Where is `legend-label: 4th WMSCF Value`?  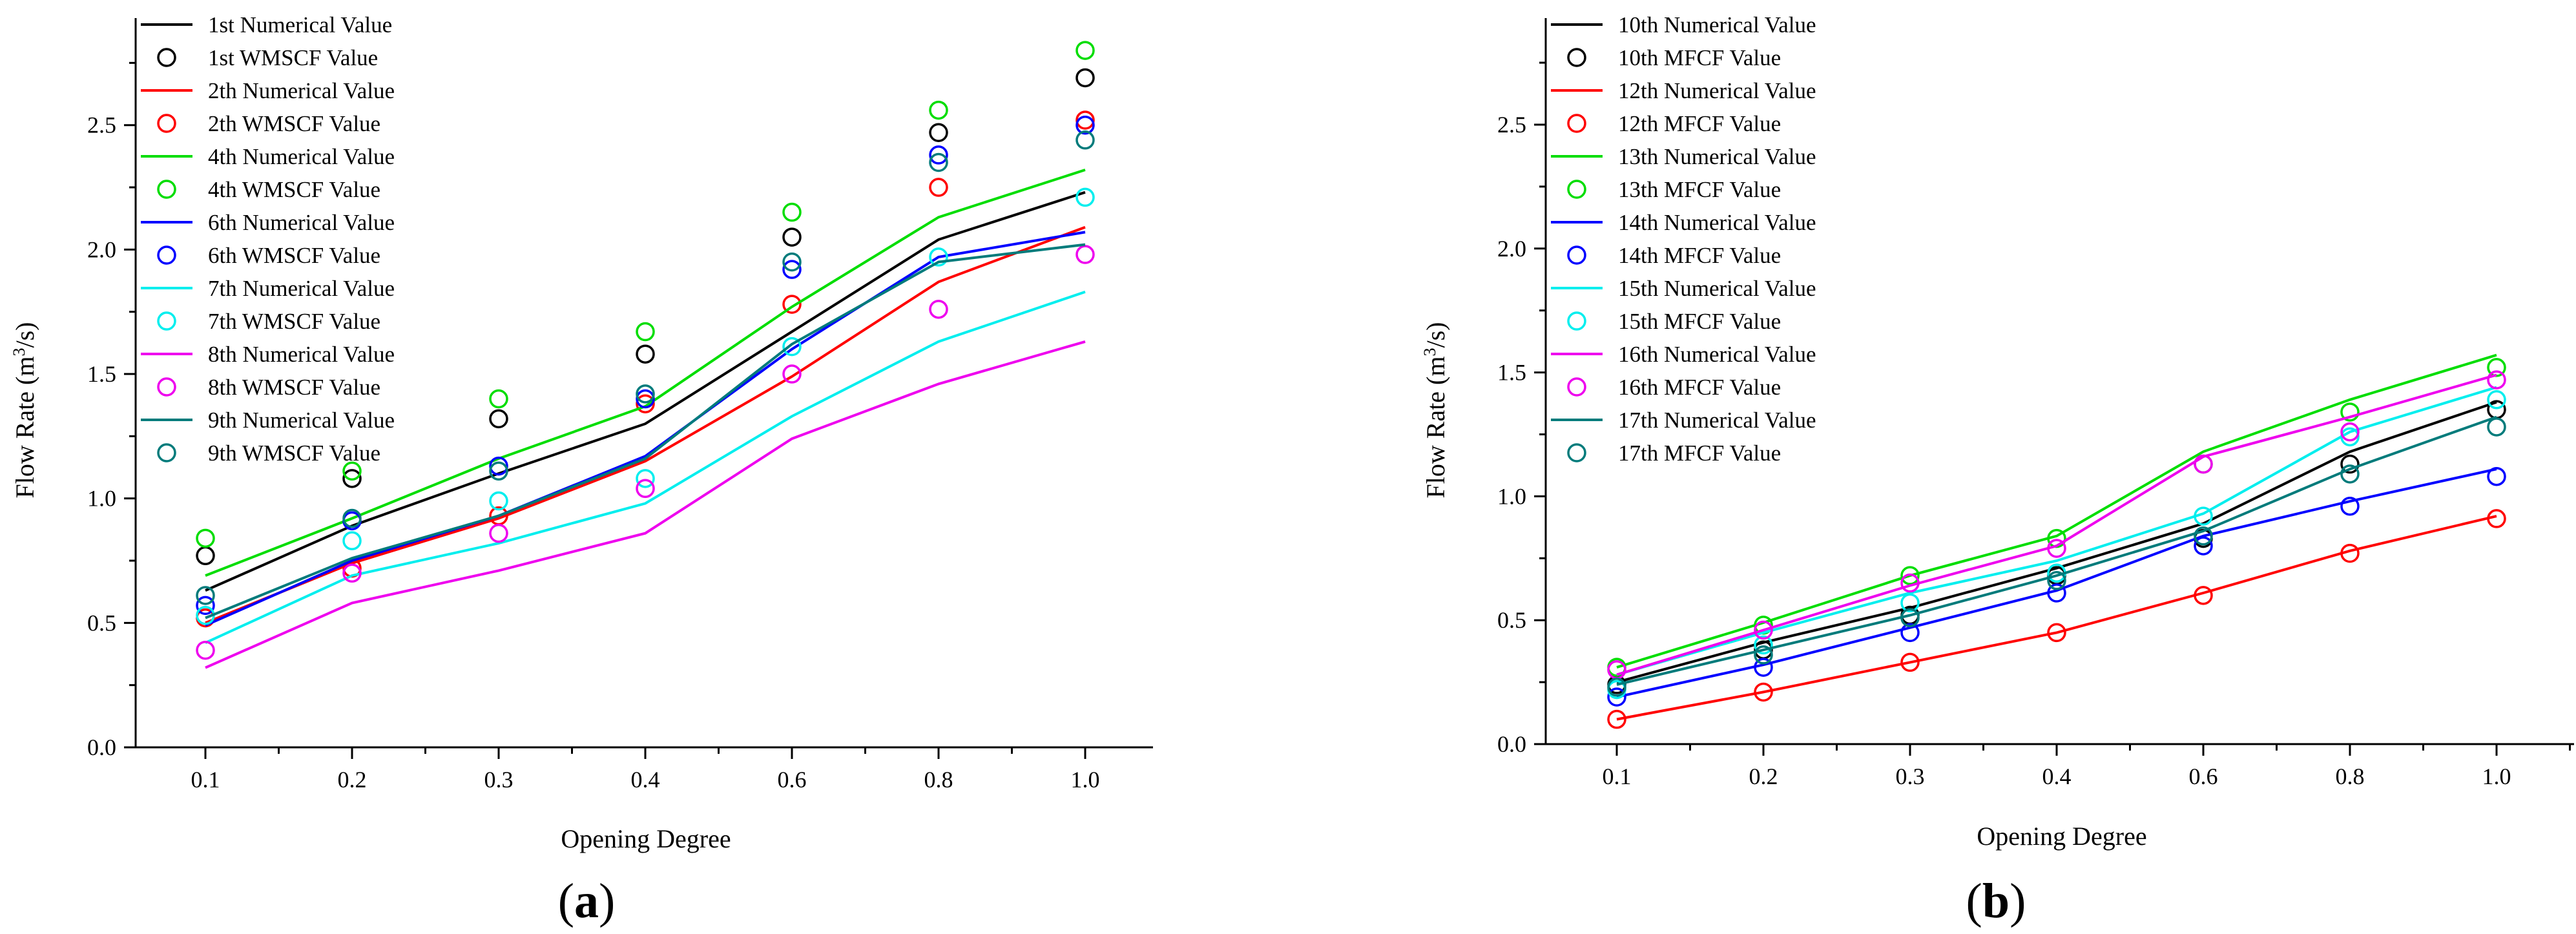
legend-label: 4th WMSCF Value is located at coordinates (294, 189).